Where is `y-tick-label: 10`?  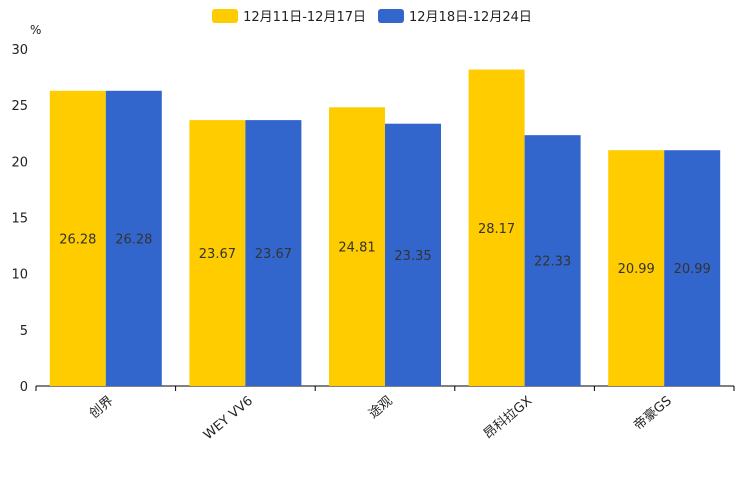 y-tick-label: 10 is located at coordinates (19, 275).